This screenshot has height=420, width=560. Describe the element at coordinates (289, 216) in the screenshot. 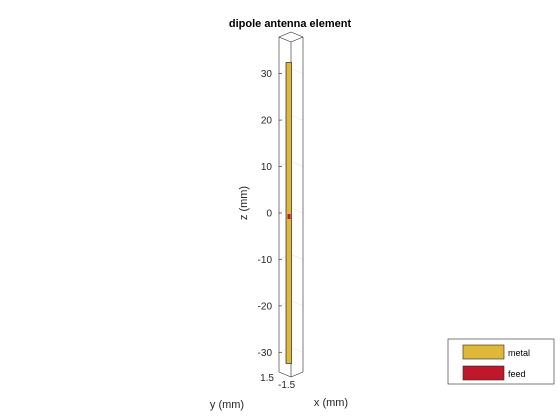

I see `feed-point` at that location.